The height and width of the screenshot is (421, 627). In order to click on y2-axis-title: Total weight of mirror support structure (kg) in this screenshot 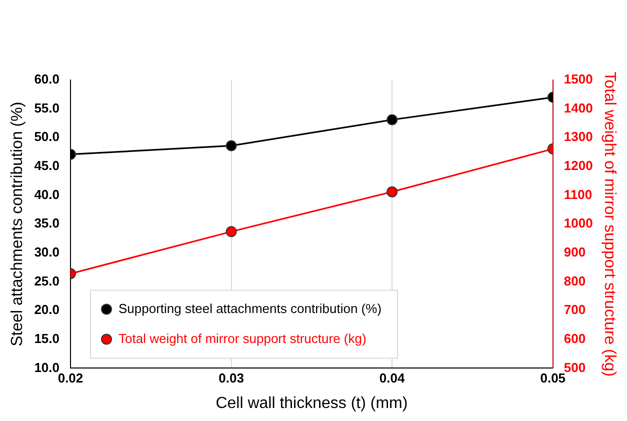, I will do `click(609, 224)`.